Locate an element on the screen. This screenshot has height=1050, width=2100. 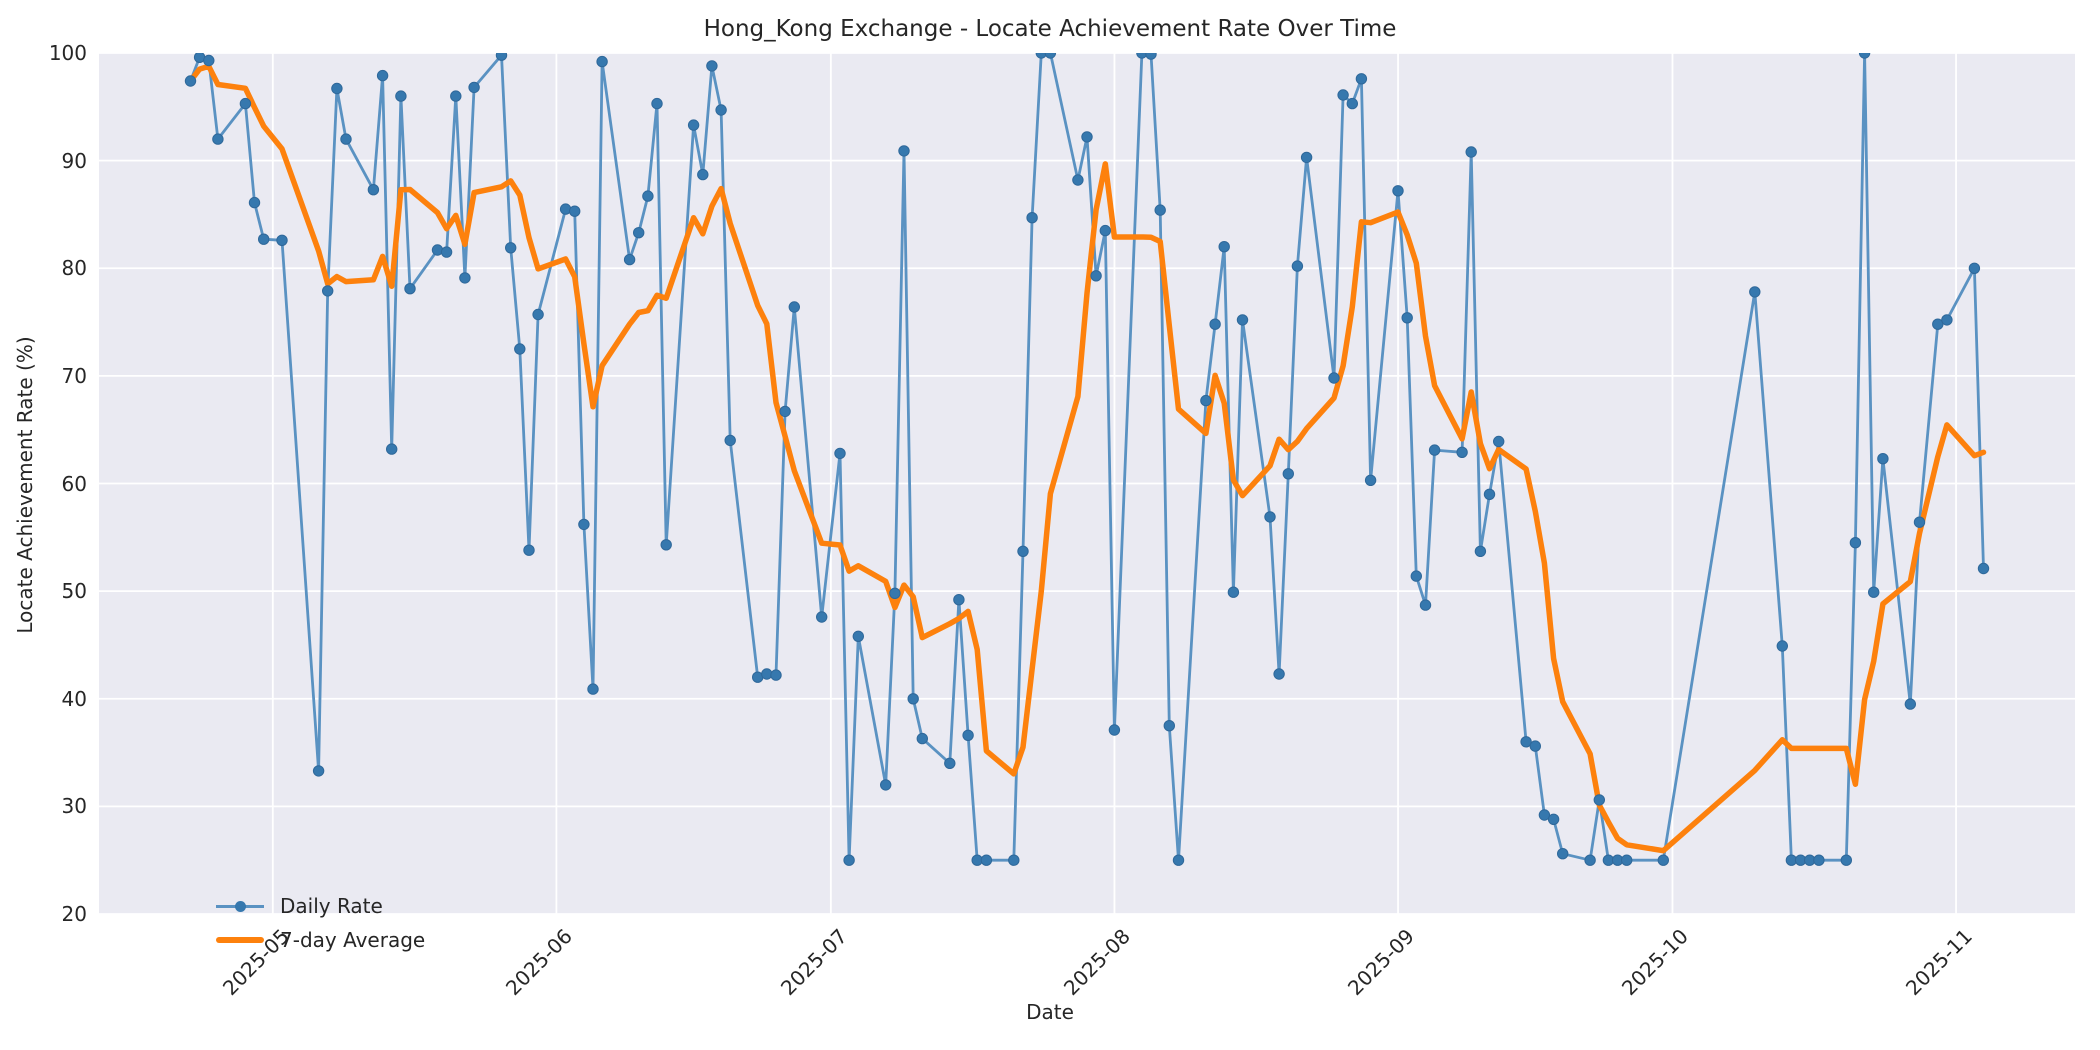
legend: Daily Rate 7-day Average is located at coordinates (320, 923).